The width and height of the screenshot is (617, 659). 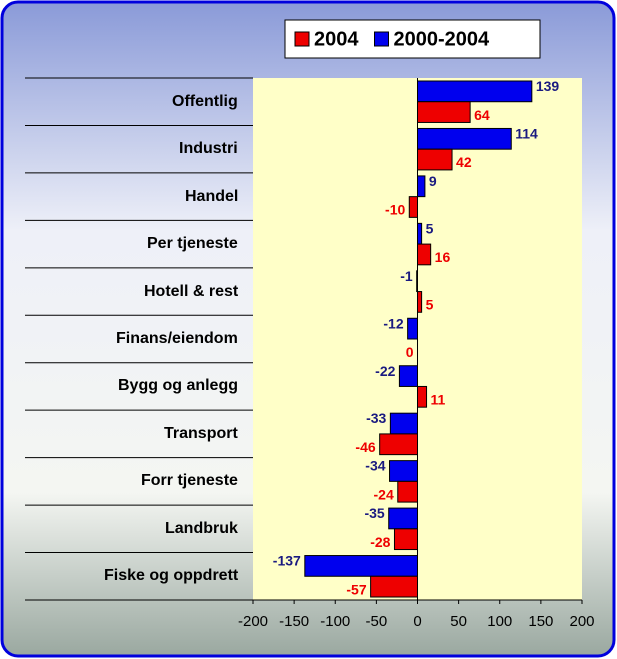 I want to click on x-tick-label: 200, so click(x=581, y=621).